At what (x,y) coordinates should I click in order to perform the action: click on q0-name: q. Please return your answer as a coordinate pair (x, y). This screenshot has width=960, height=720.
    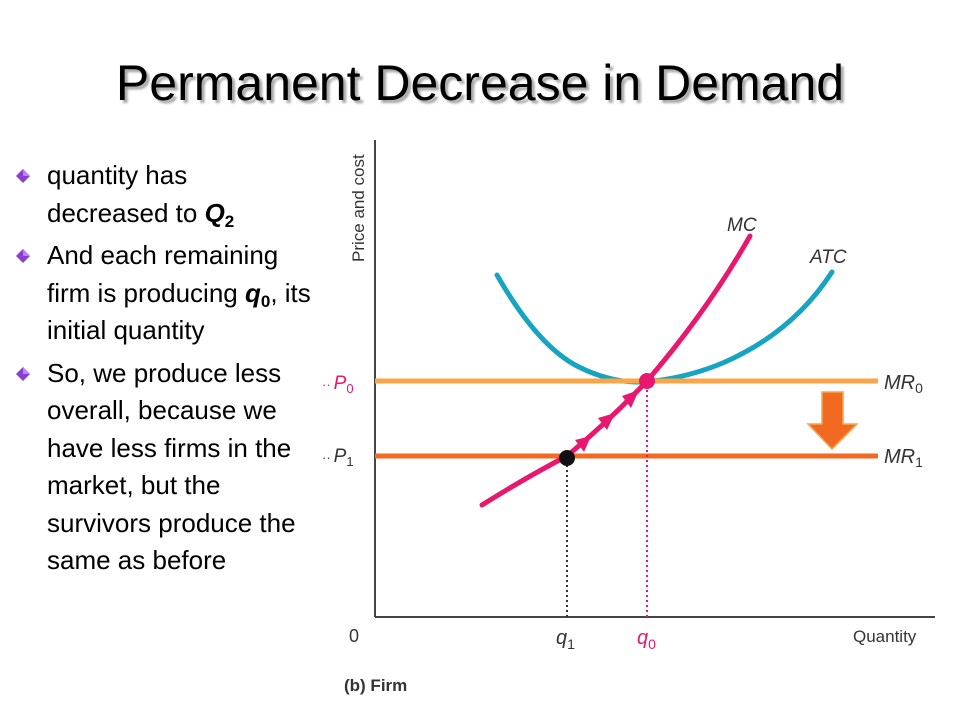
    Looking at the image, I should click on (642, 638).